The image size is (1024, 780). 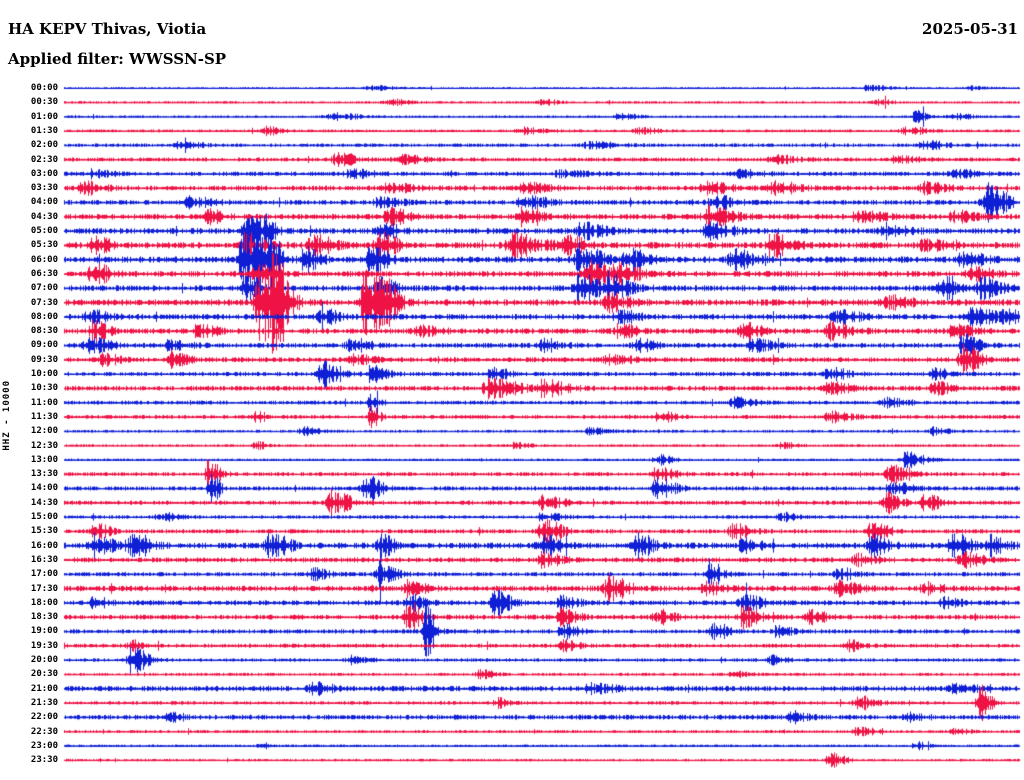 I want to click on time-label: 13:30, so click(x=44, y=474).